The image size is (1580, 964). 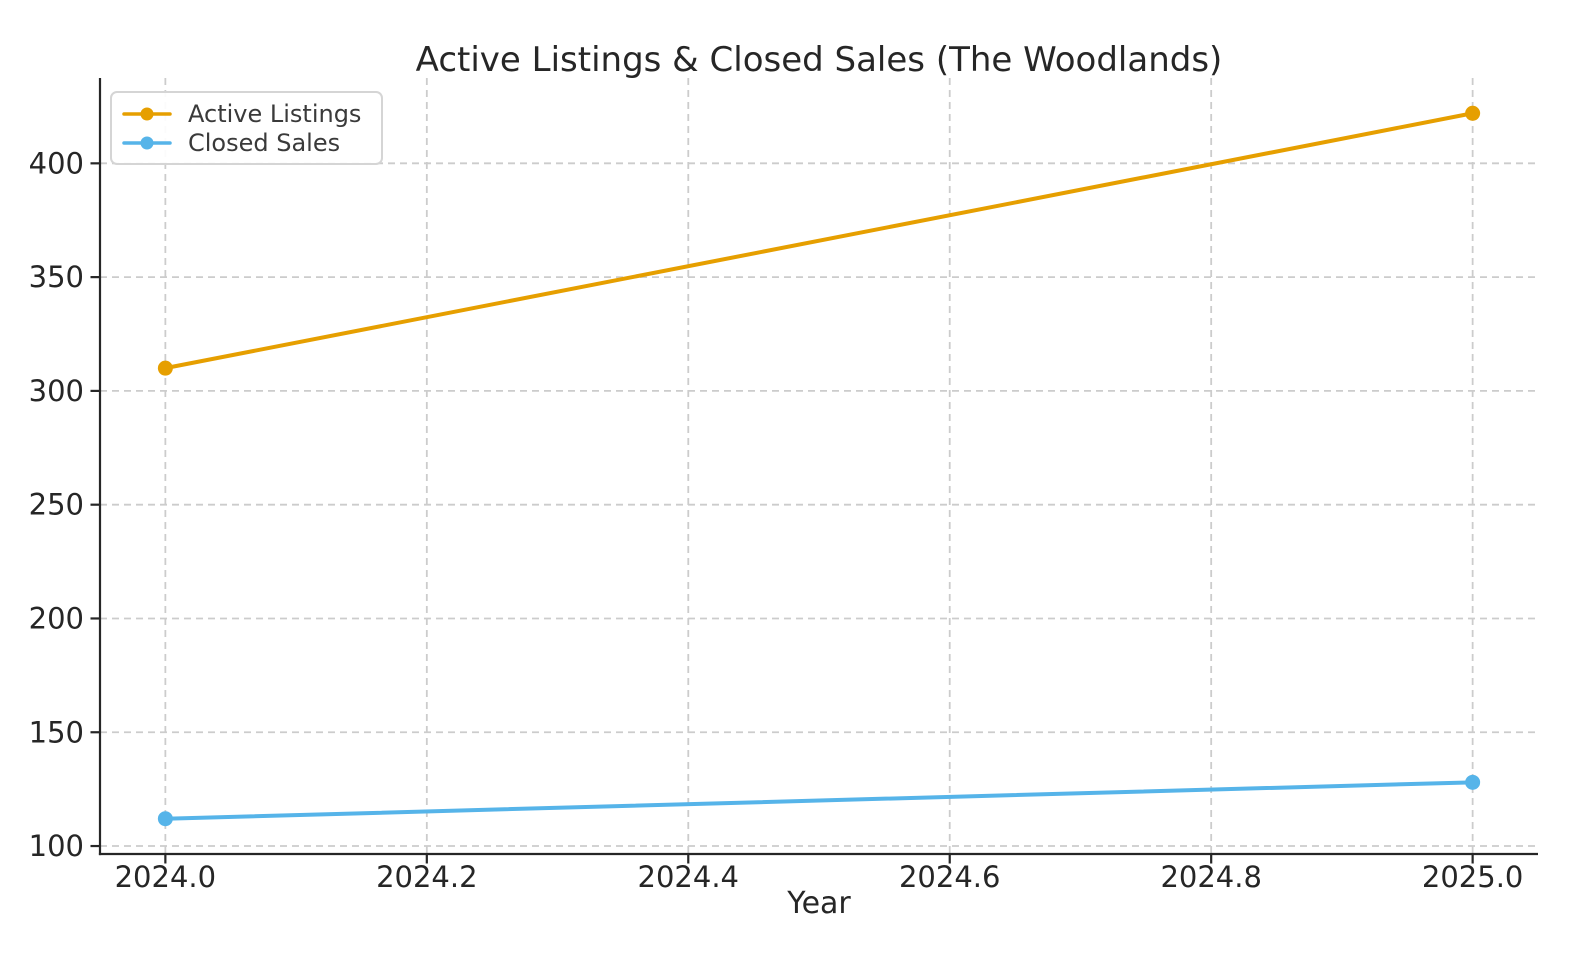 I want to click on legend-swatch-active-listings, so click(x=147, y=113).